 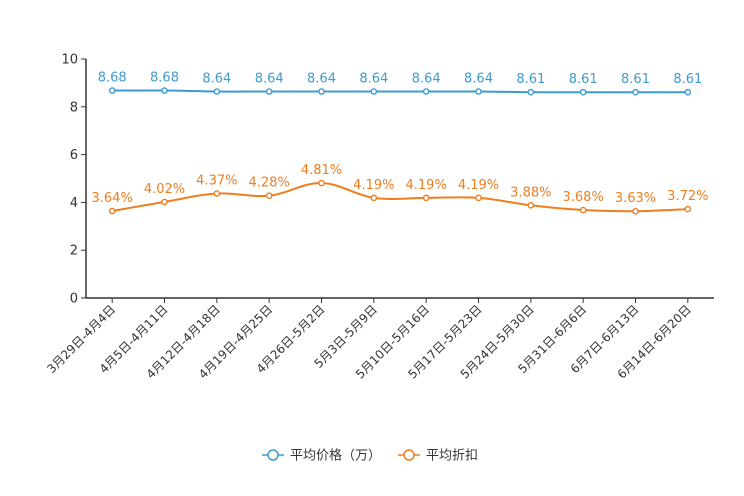 What do you see at coordinates (530, 192) in the screenshot?
I see `series-1-data-label: 3.88%` at bounding box center [530, 192].